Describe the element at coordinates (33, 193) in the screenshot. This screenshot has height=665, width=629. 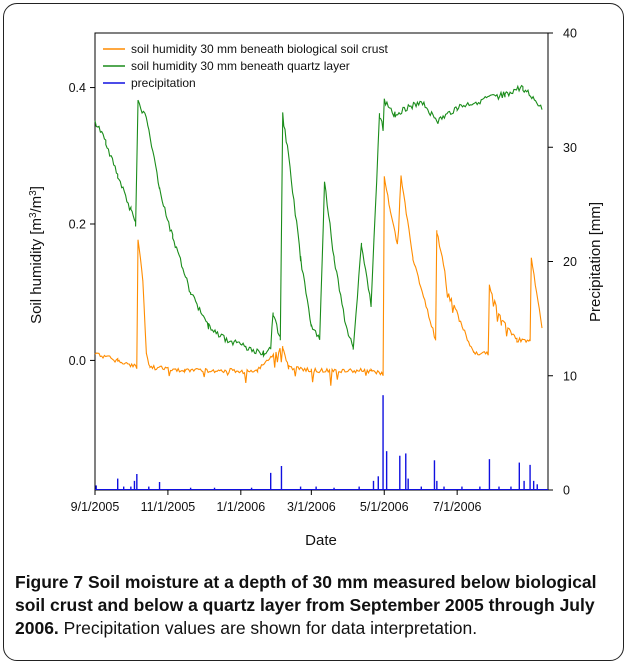
I see `y-label-sup-2: 3` at that location.